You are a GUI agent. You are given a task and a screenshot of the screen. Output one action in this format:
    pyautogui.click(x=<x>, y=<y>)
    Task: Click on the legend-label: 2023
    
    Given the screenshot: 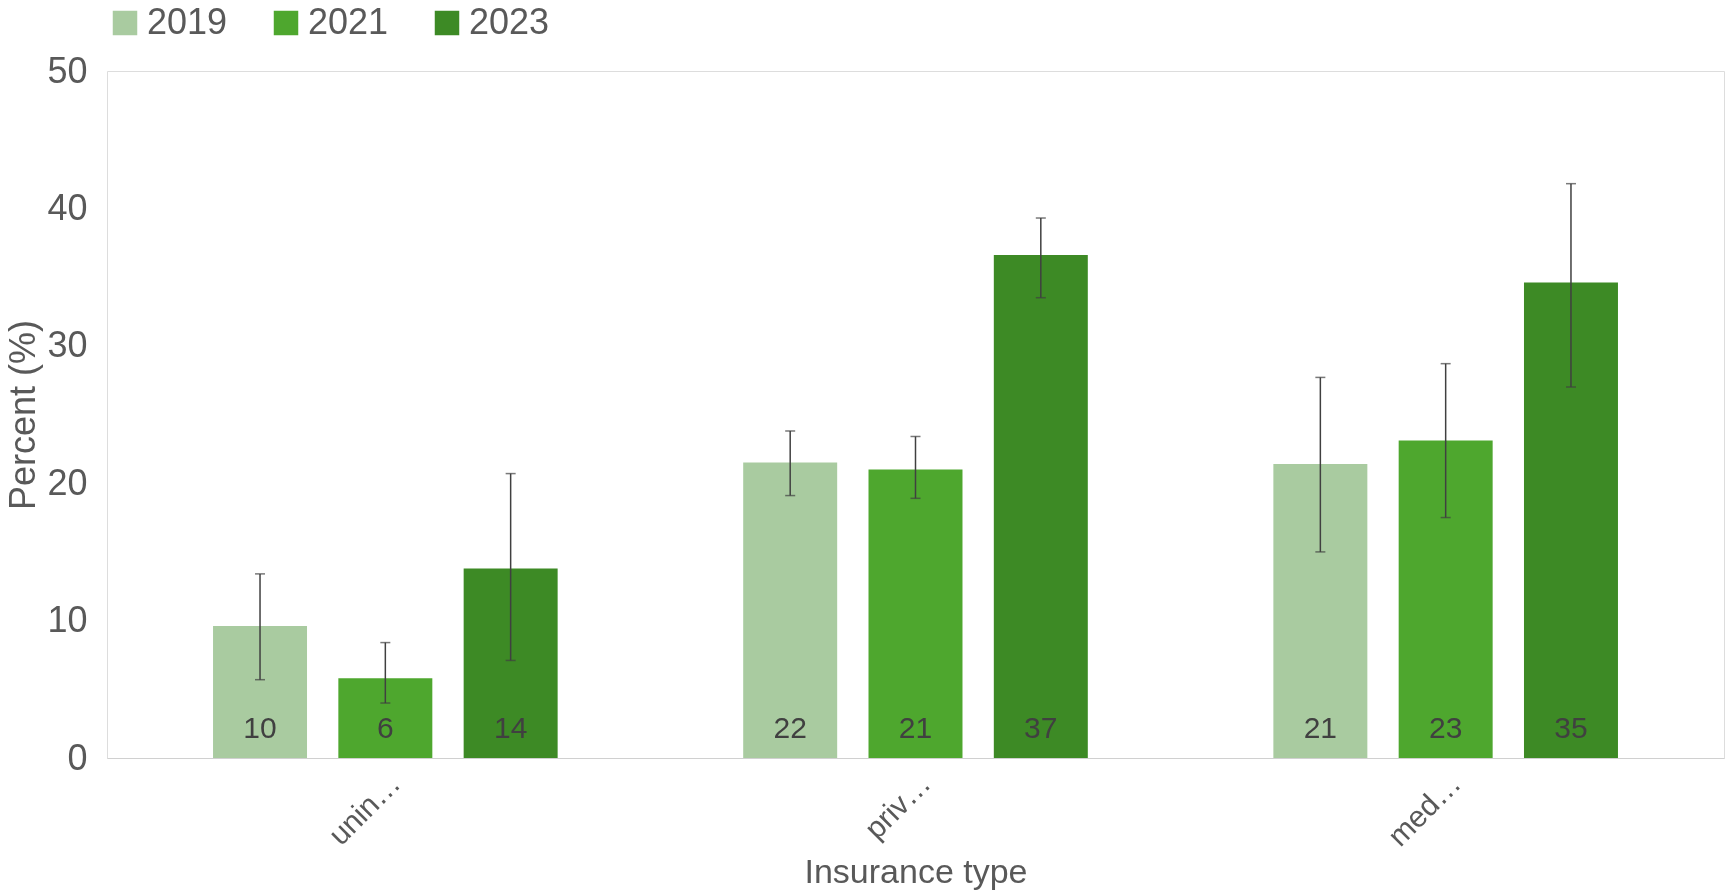 What is the action you would take?
    pyautogui.click(x=509, y=21)
    